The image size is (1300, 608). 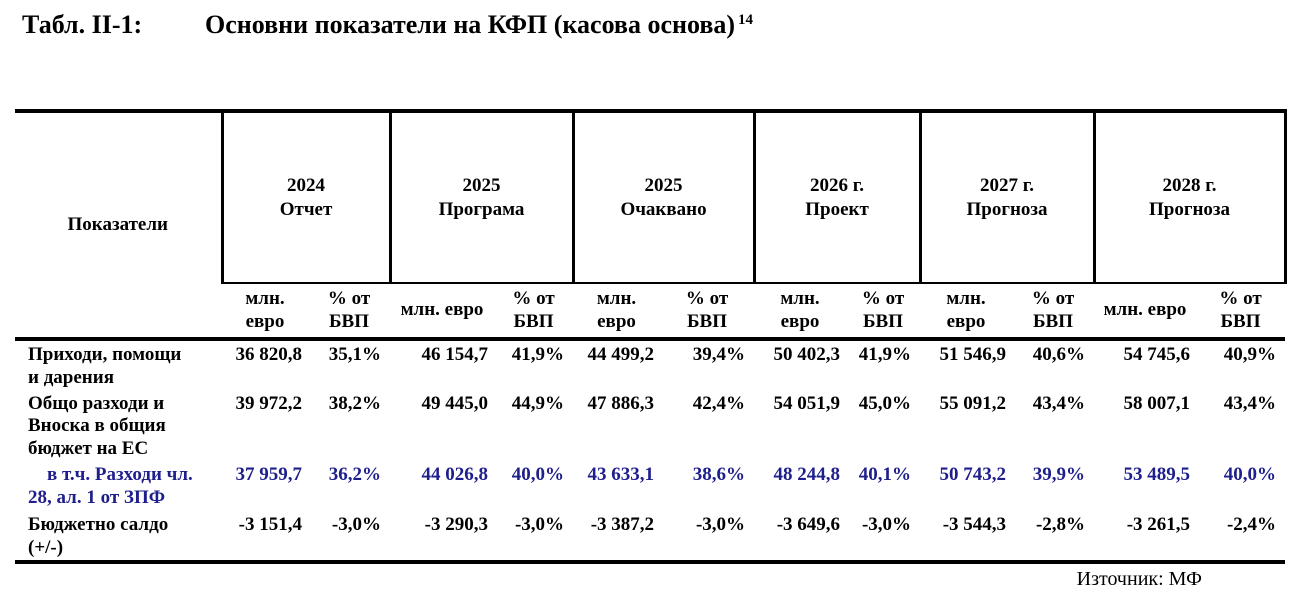 I want to click on value-cell: 50 743,2, so click(x=973, y=474).